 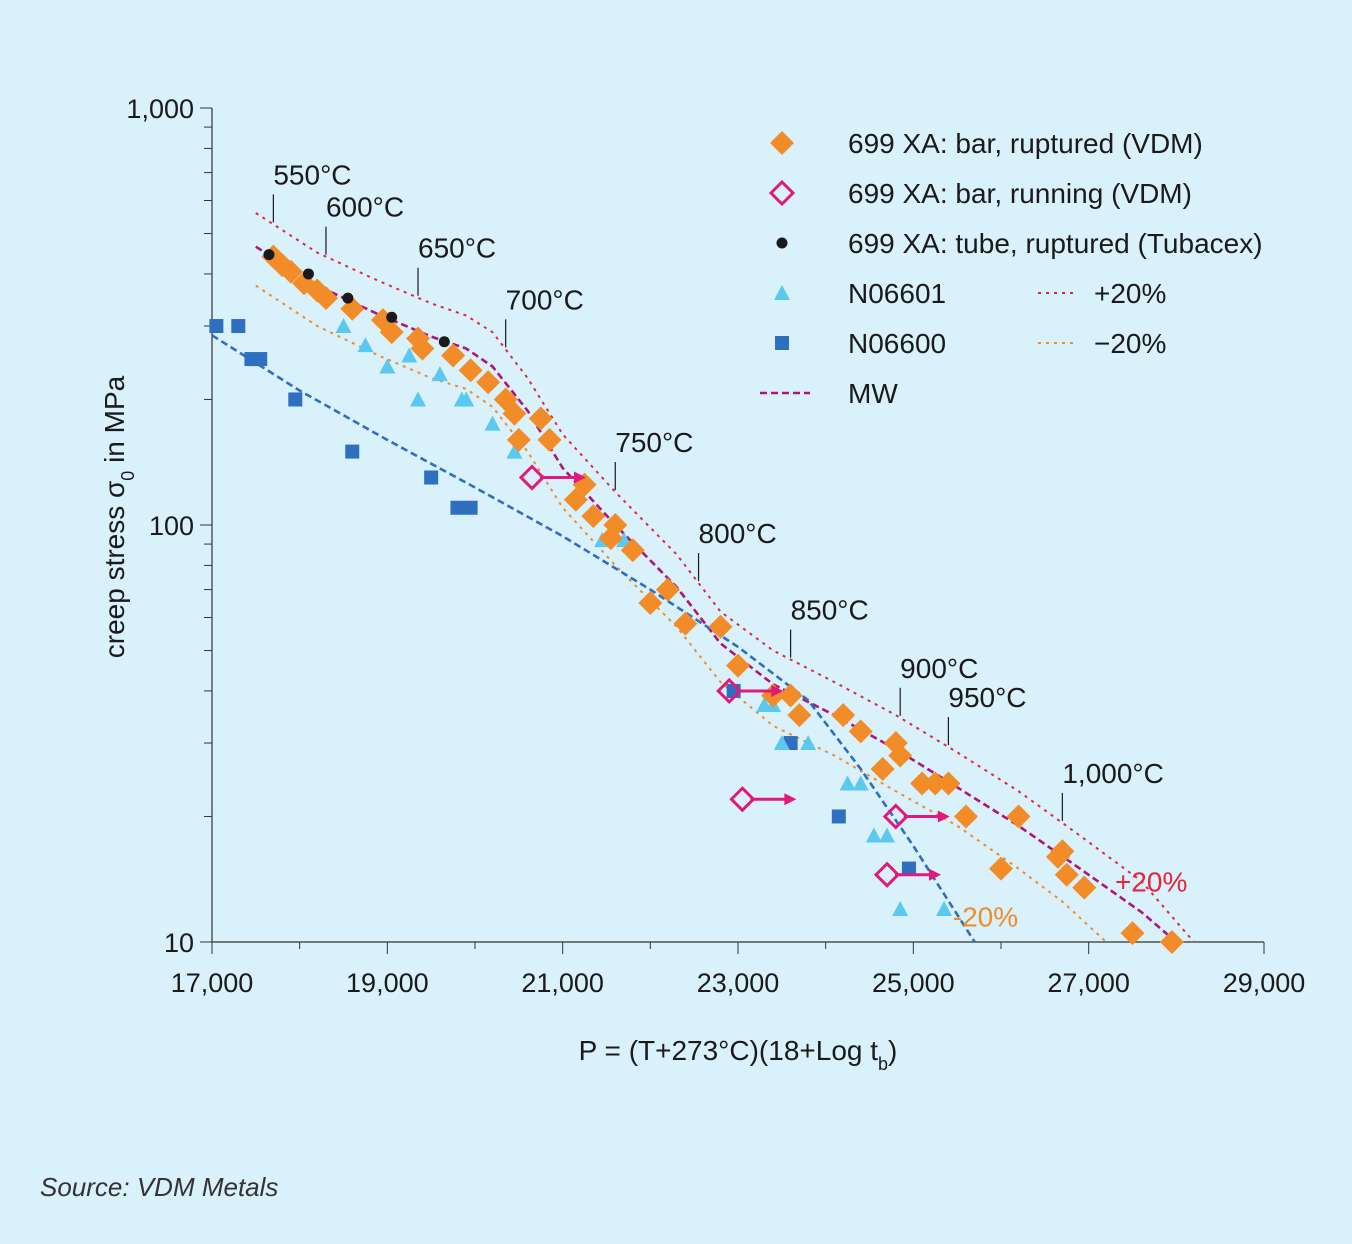 I want to click on legend-label: −20%, so click(x=1130, y=343).